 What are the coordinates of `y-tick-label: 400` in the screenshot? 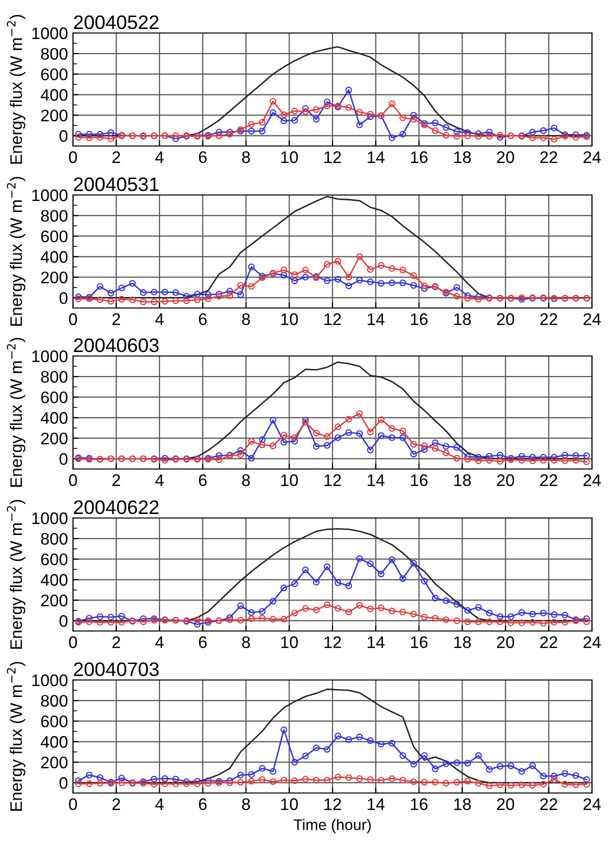 It's located at (54, 580).